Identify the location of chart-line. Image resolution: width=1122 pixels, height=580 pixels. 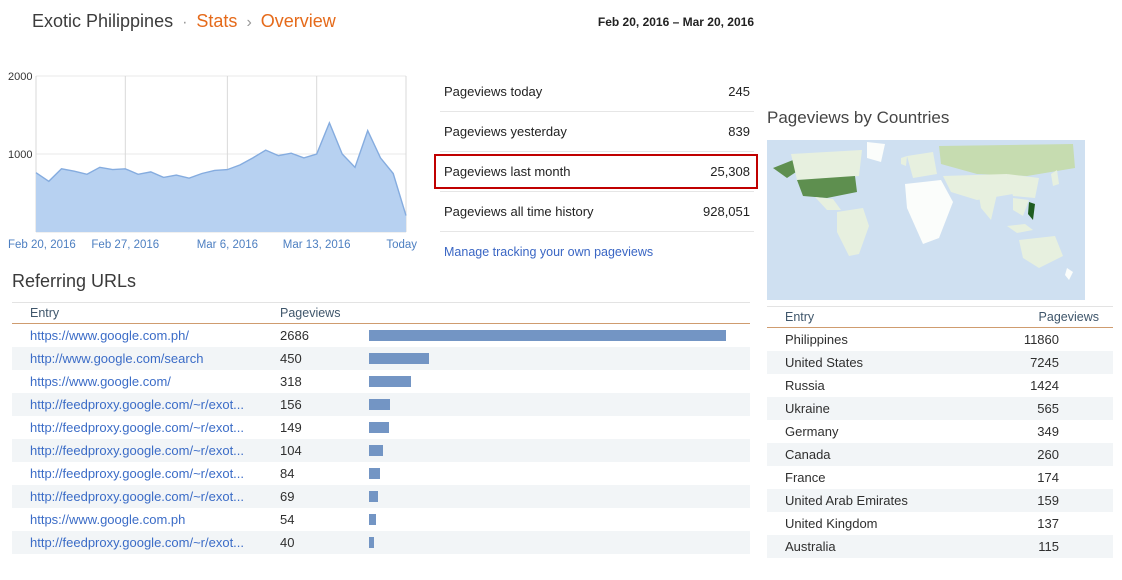
(221, 168).